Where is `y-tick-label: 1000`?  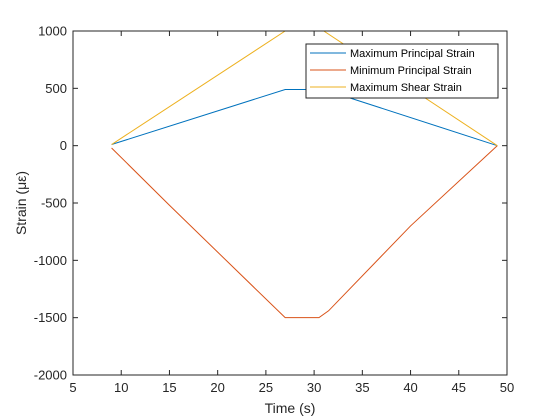 y-tick-label: 1000 is located at coordinates (52, 31).